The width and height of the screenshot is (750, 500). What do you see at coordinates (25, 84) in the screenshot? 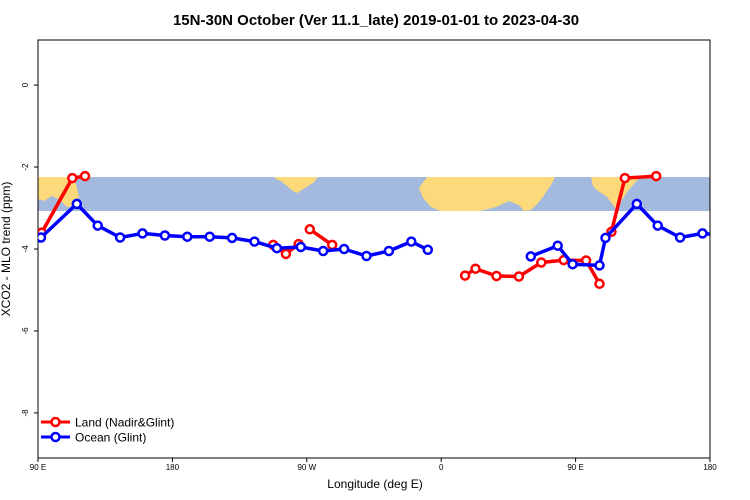
I see `y-tick-label: 0` at bounding box center [25, 84].